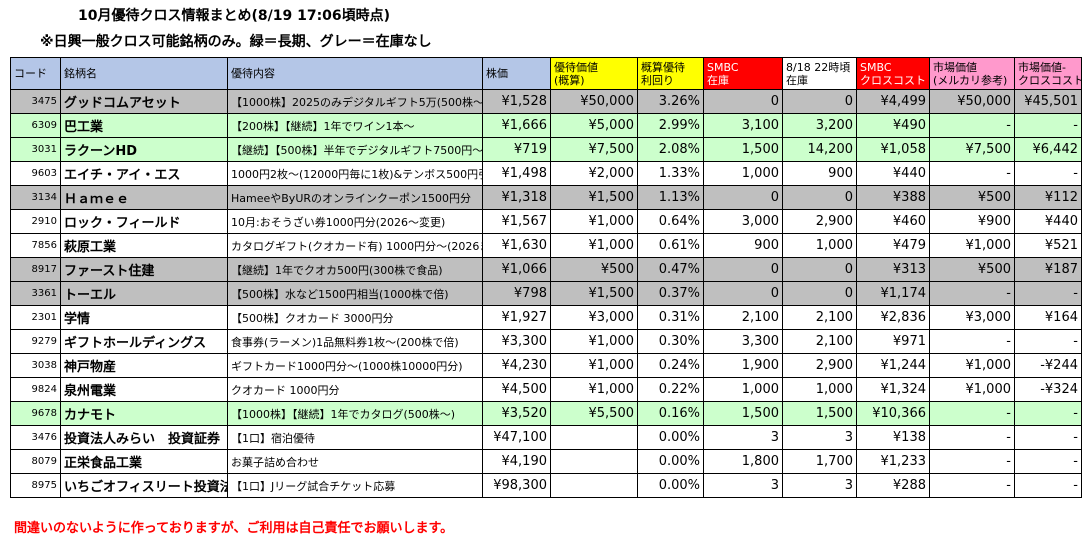 The height and width of the screenshot is (545, 1091). What do you see at coordinates (516, 221) in the screenshot?
I see `cell-price: ¥1,567` at bounding box center [516, 221].